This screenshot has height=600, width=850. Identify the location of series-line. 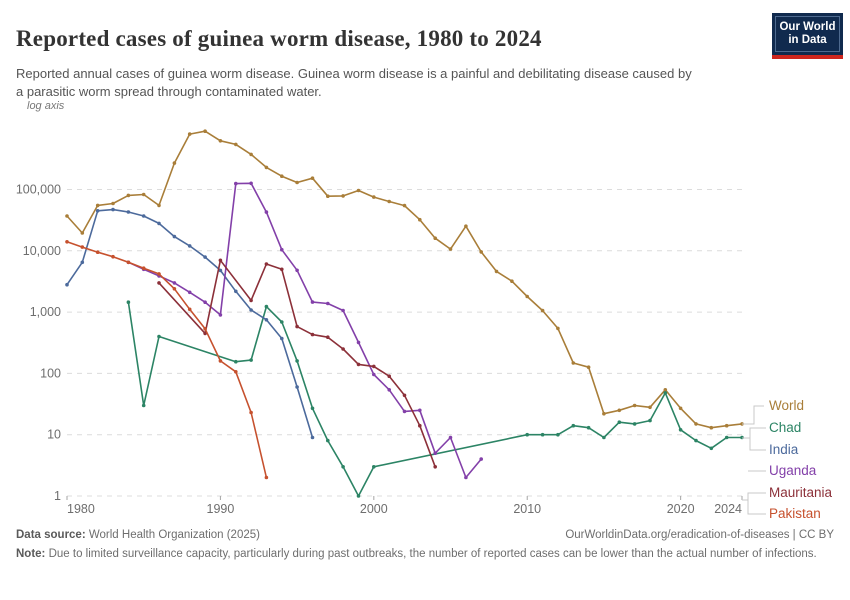
(167, 360).